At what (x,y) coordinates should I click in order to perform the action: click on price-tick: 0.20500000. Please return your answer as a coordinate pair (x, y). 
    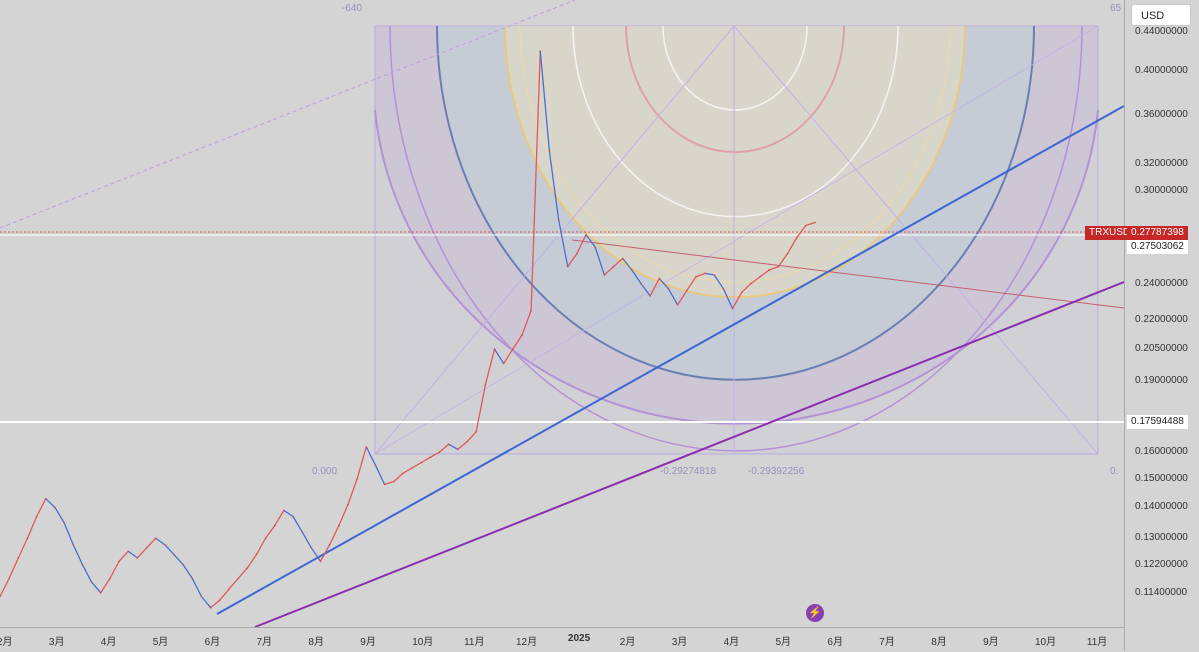
    Looking at the image, I should click on (1161, 349).